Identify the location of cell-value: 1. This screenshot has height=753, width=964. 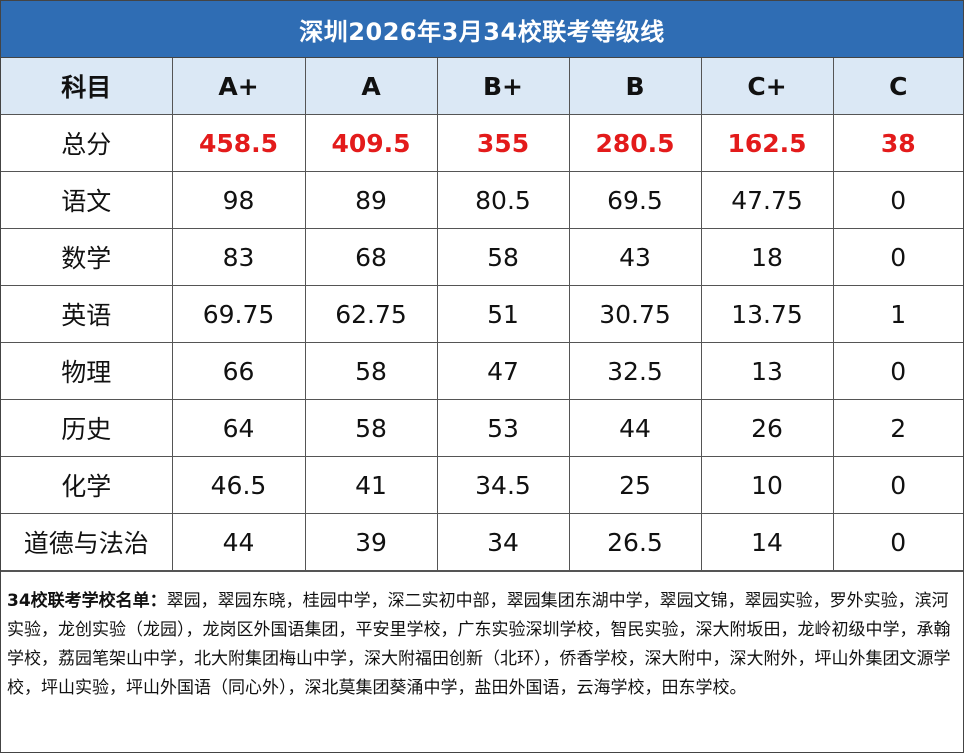
(897, 314).